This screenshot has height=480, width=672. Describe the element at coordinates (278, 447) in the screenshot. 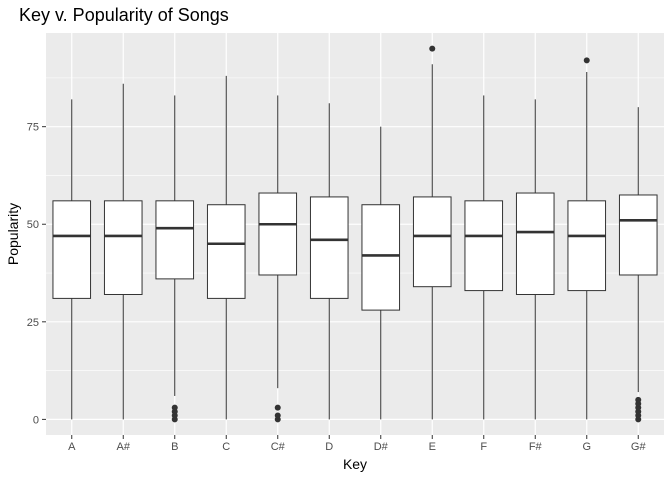

I see `x-tick-label: C#` at that location.